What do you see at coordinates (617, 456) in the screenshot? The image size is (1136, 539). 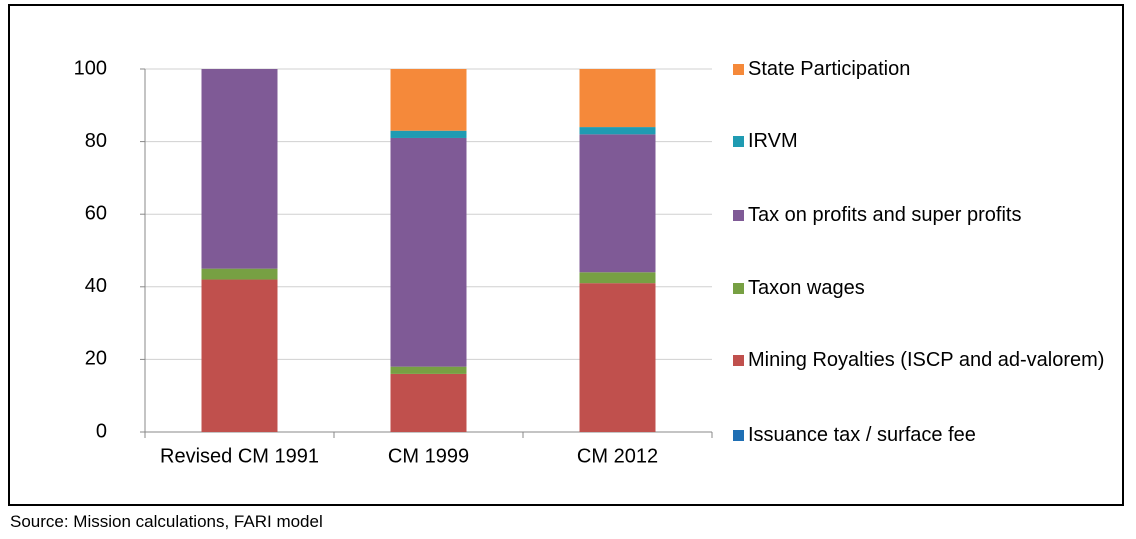 I see `x-tick-label: CM 2012` at bounding box center [617, 456].